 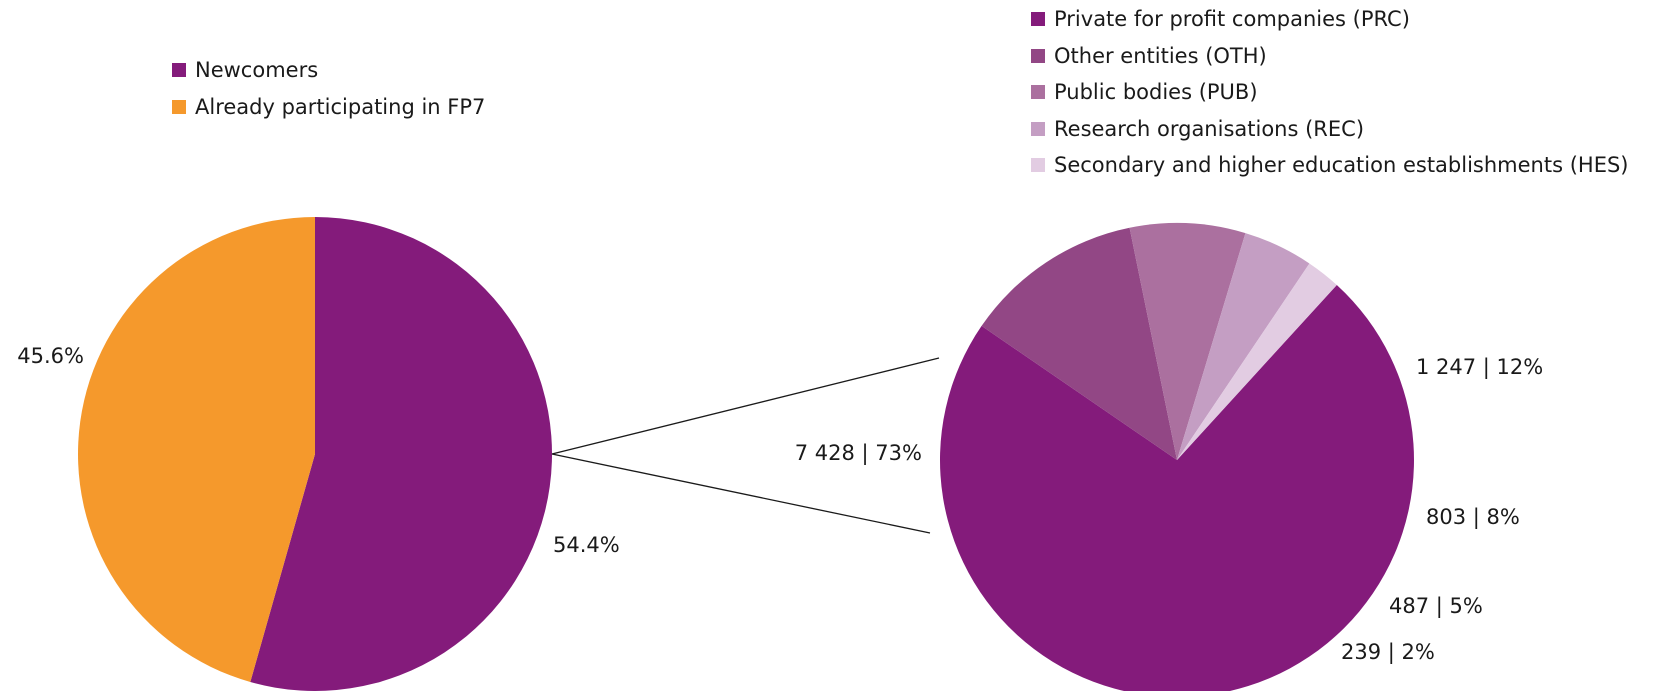 What do you see at coordinates (401, 454) in the screenshot?
I see `slice-newcomers` at bounding box center [401, 454].